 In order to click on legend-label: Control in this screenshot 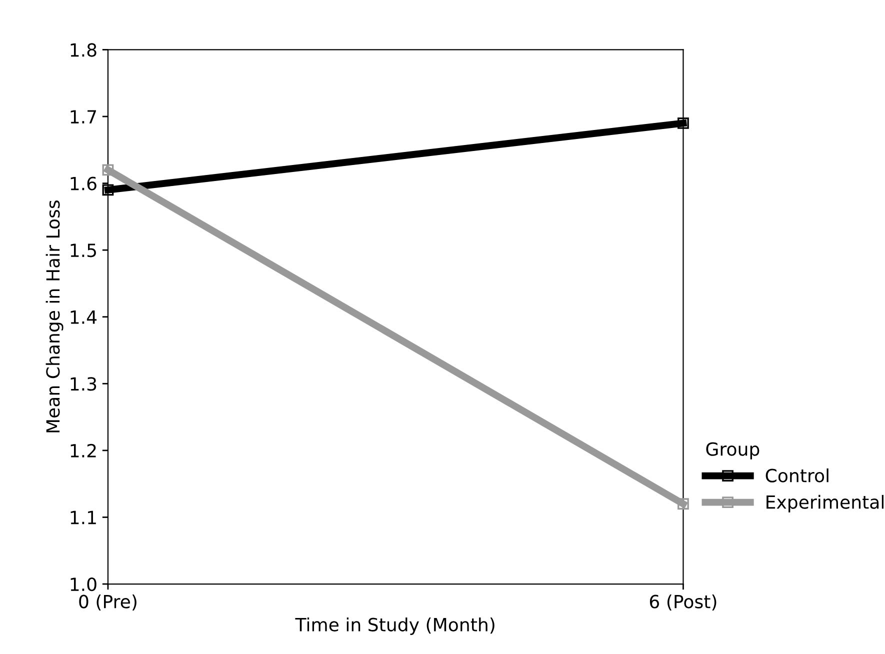, I will do `click(797, 475)`.